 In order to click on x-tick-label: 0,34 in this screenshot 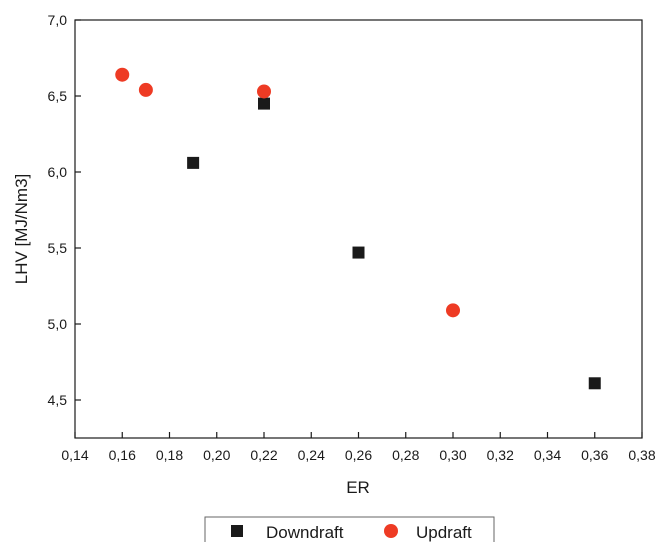, I will do `click(547, 455)`.